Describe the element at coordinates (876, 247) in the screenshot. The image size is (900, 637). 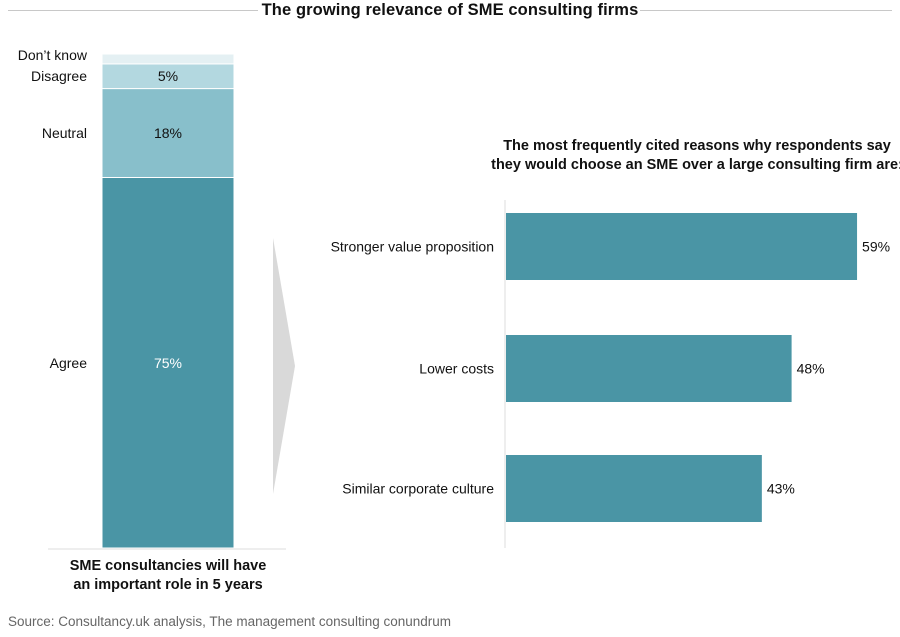
I see `bar-value-label-stronger-value-proposition: 59%` at that location.